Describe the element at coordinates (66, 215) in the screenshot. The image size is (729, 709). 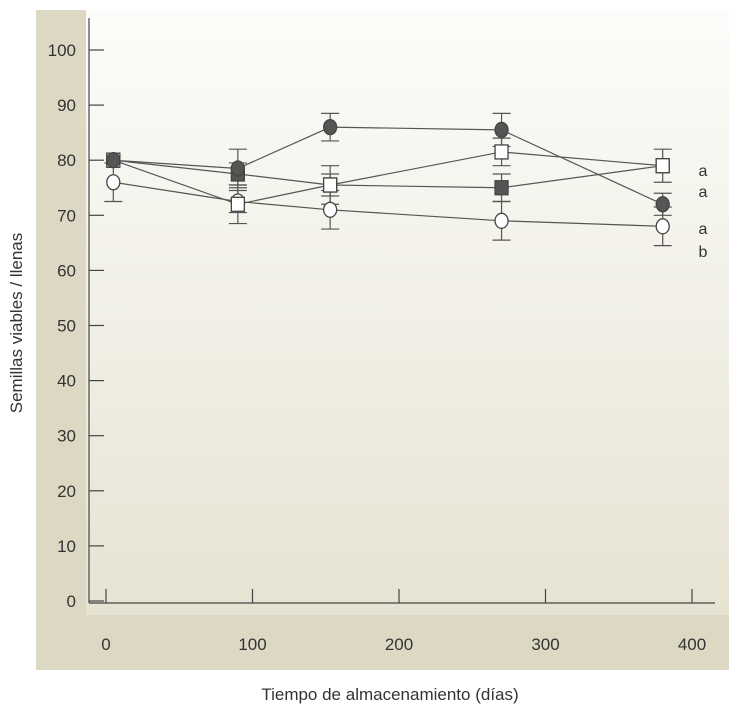
I see `y-tick-label: 70` at that location.